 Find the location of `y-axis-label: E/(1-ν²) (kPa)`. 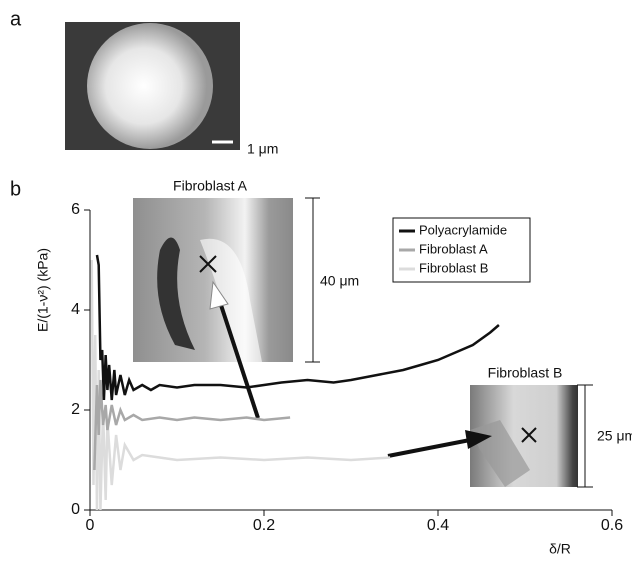

y-axis-label: E/(1-ν²) (kPa) is located at coordinates (43, 290).